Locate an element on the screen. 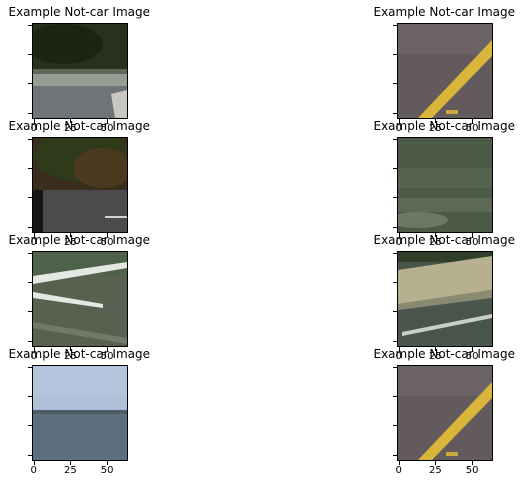 The height and width of the screenshot is (482, 521). concrete-barrier-image is located at coordinates (445, 299).